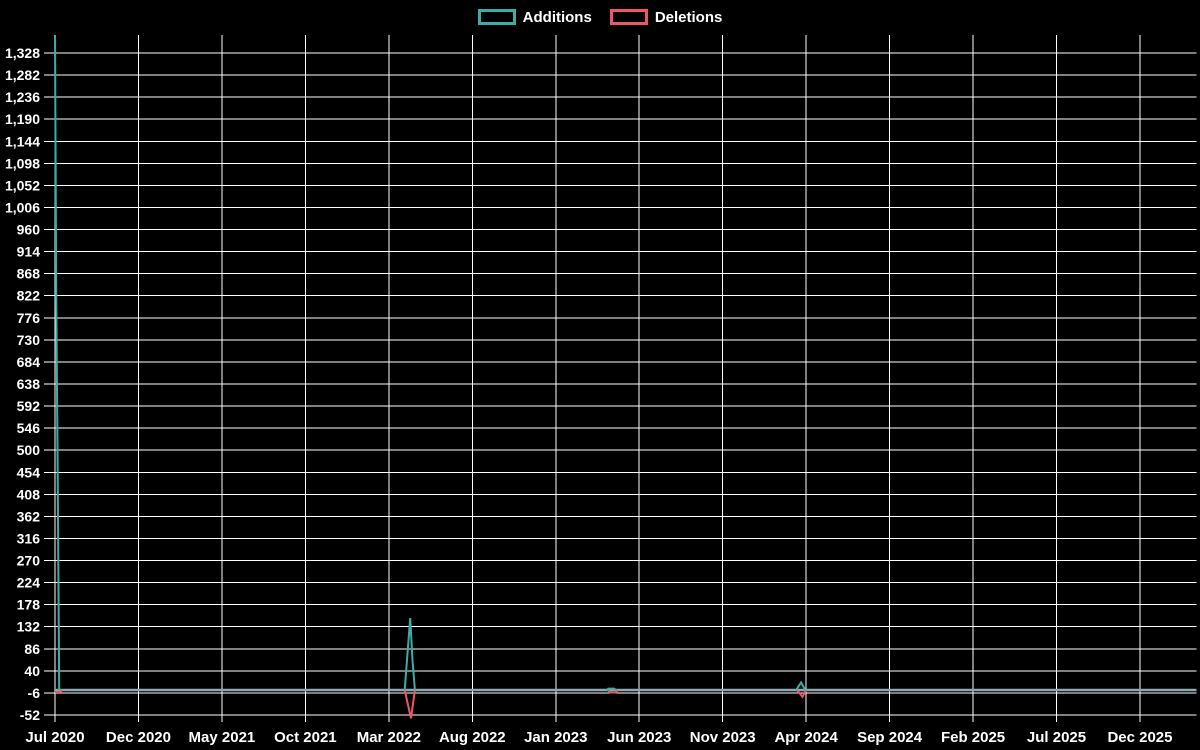  Describe the element at coordinates (32, 671) in the screenshot. I see `svg-text: 40` at that location.